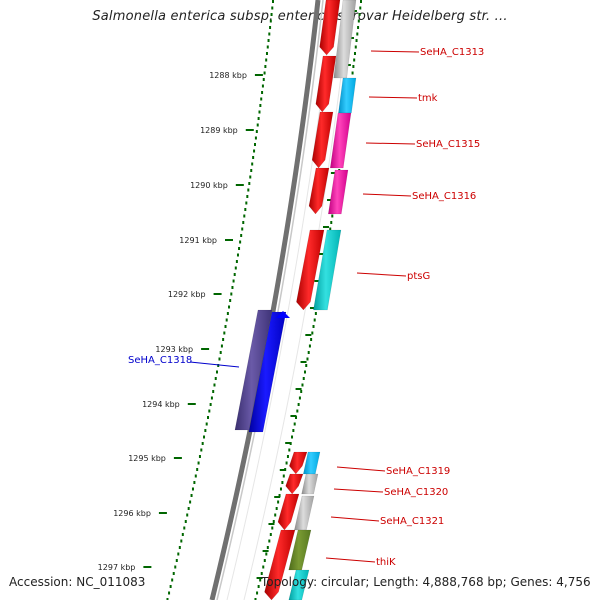 The width and height of the screenshot is (600, 600). Describe the element at coordinates (209, 185) in the screenshot. I see `ruler-tick-label: 1290 kbp` at that location.